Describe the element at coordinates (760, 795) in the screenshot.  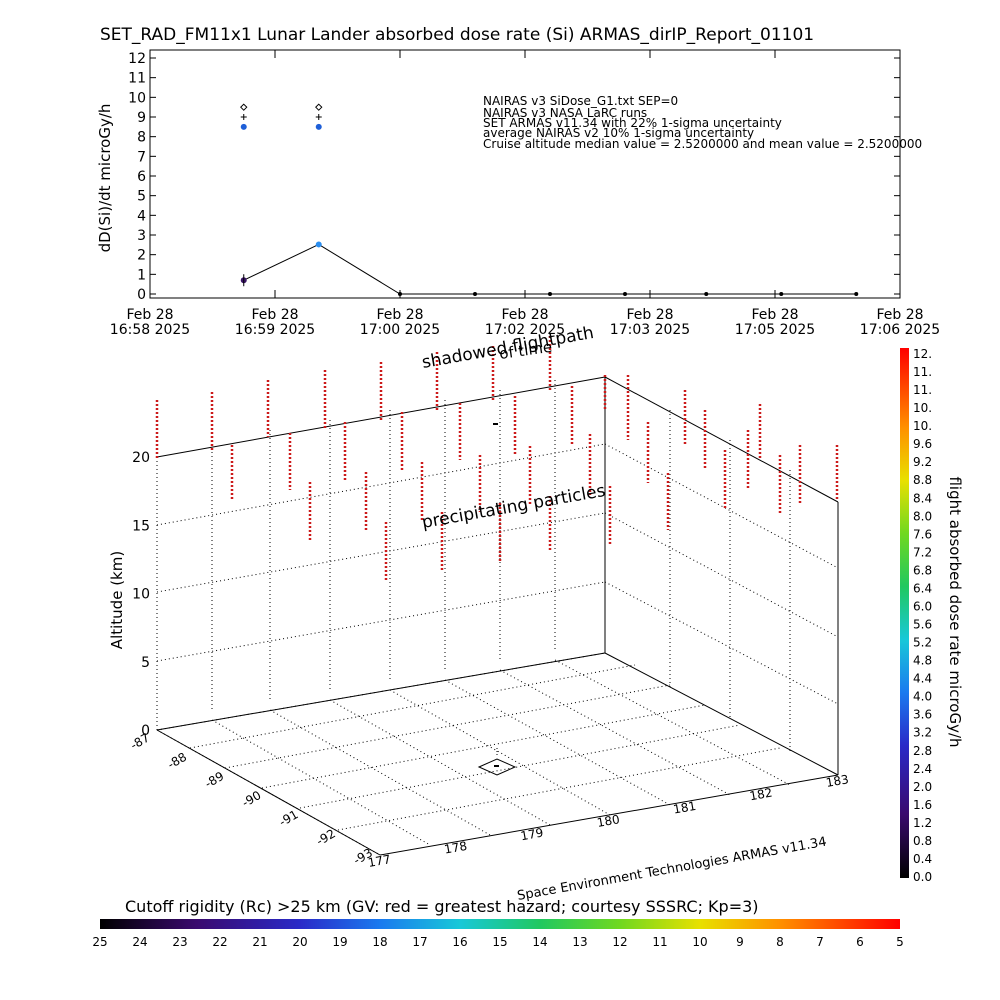
I see `longitude-tick-label: 182` at that location.